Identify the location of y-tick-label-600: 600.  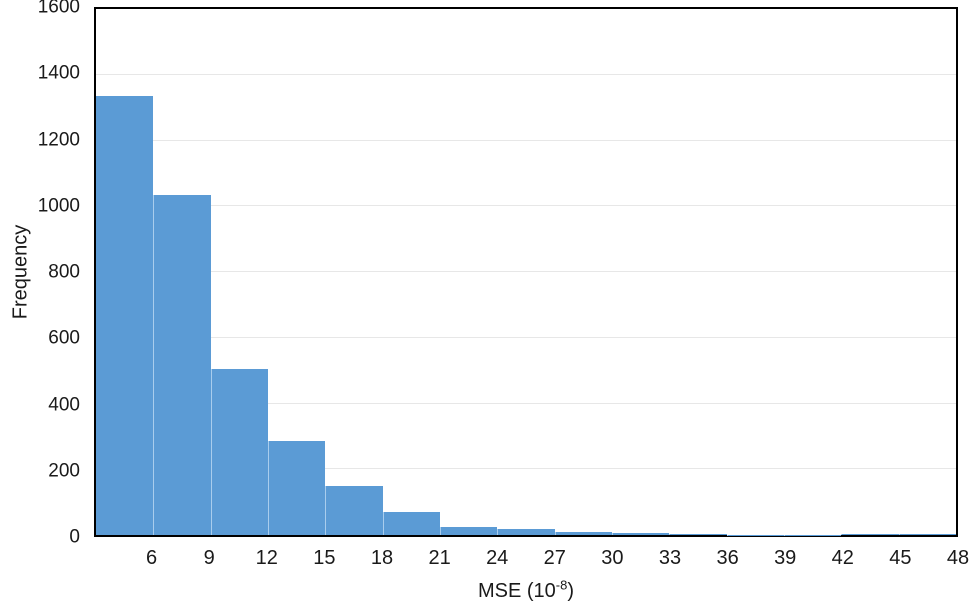
(64, 338).